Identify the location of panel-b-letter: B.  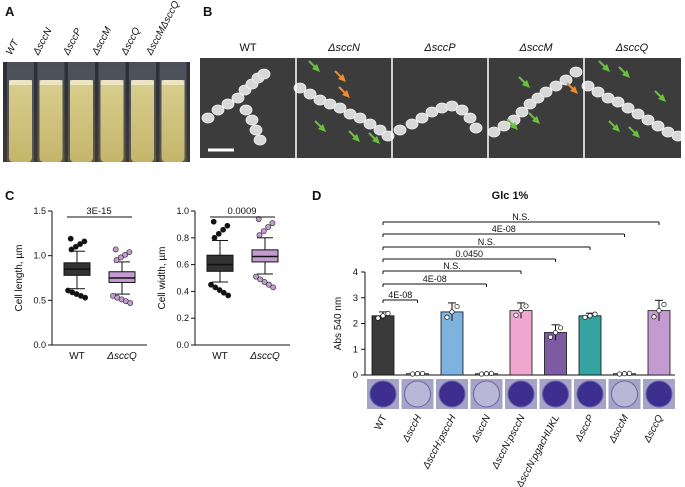
(208, 11).